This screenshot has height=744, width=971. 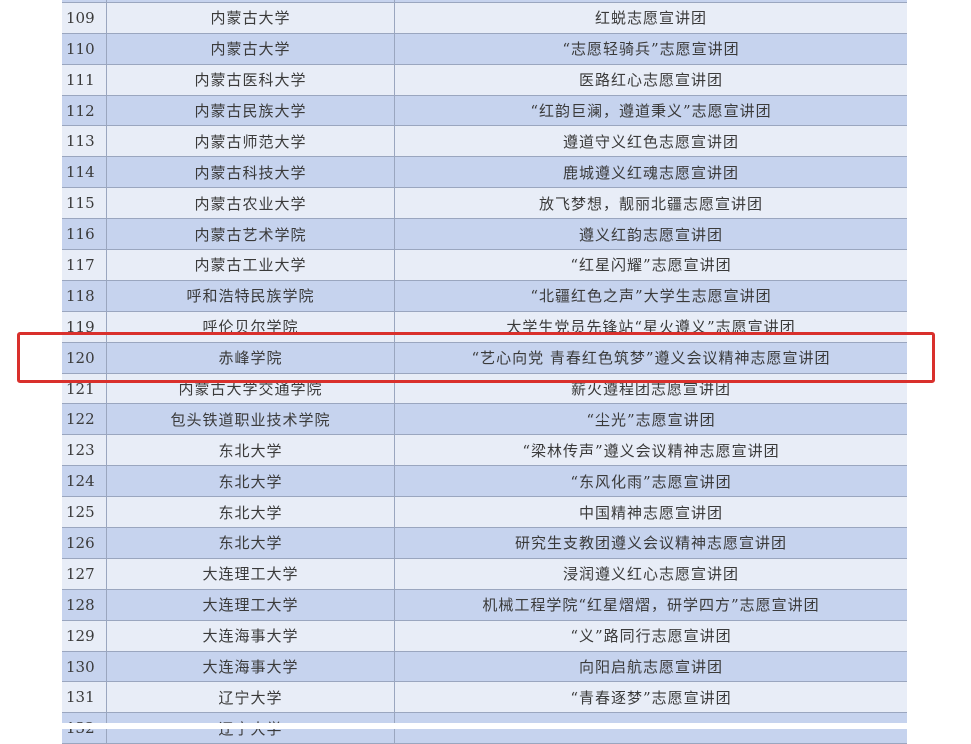 I want to click on table-row: 110 内蒙古大学 “志愿轻骑兵”志愿宣讲团, so click(x=484, y=49).